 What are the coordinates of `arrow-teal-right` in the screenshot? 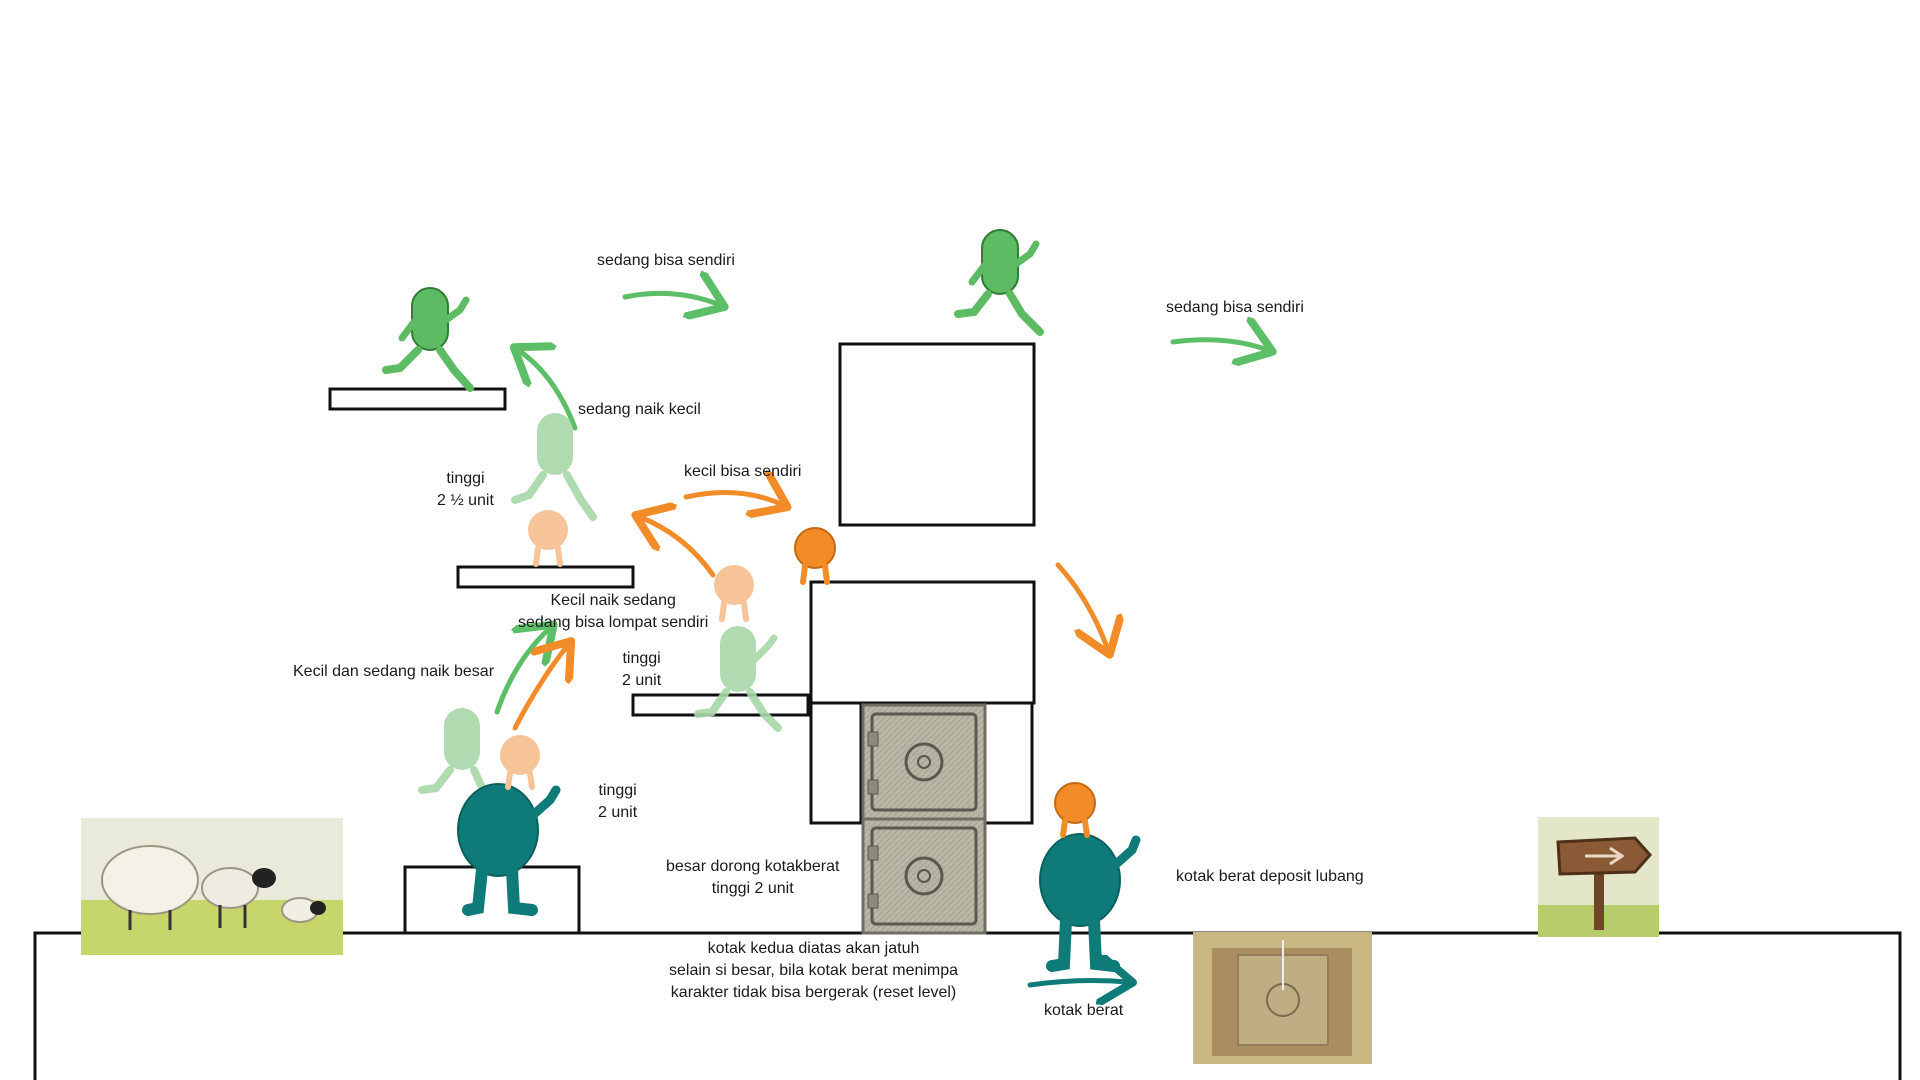 It's located at (1077, 983).